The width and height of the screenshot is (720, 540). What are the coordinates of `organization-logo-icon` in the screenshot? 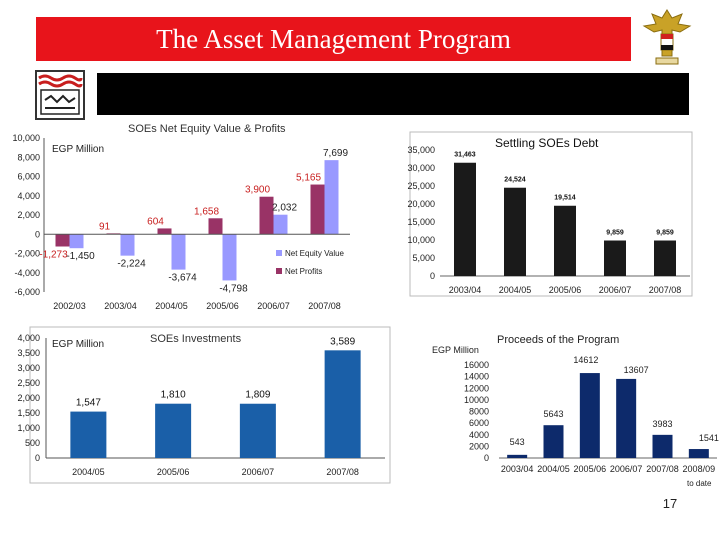 It's located at (60, 95).